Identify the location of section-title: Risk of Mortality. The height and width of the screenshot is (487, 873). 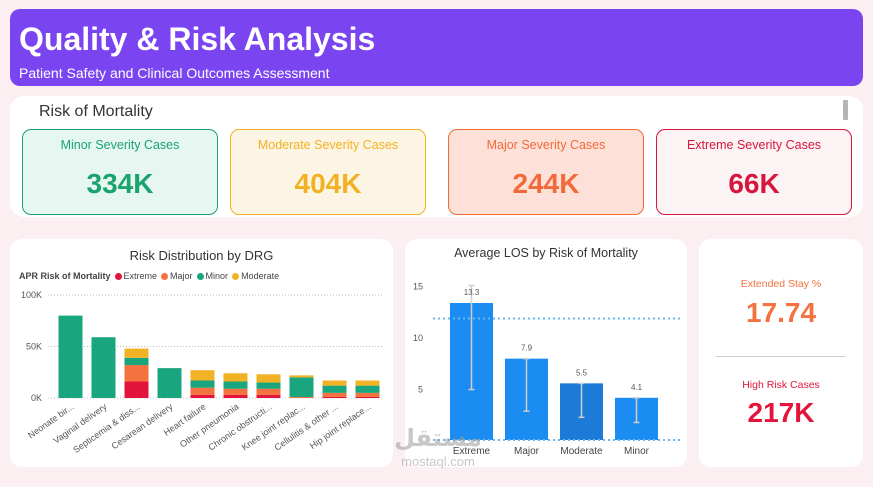
(96, 111).